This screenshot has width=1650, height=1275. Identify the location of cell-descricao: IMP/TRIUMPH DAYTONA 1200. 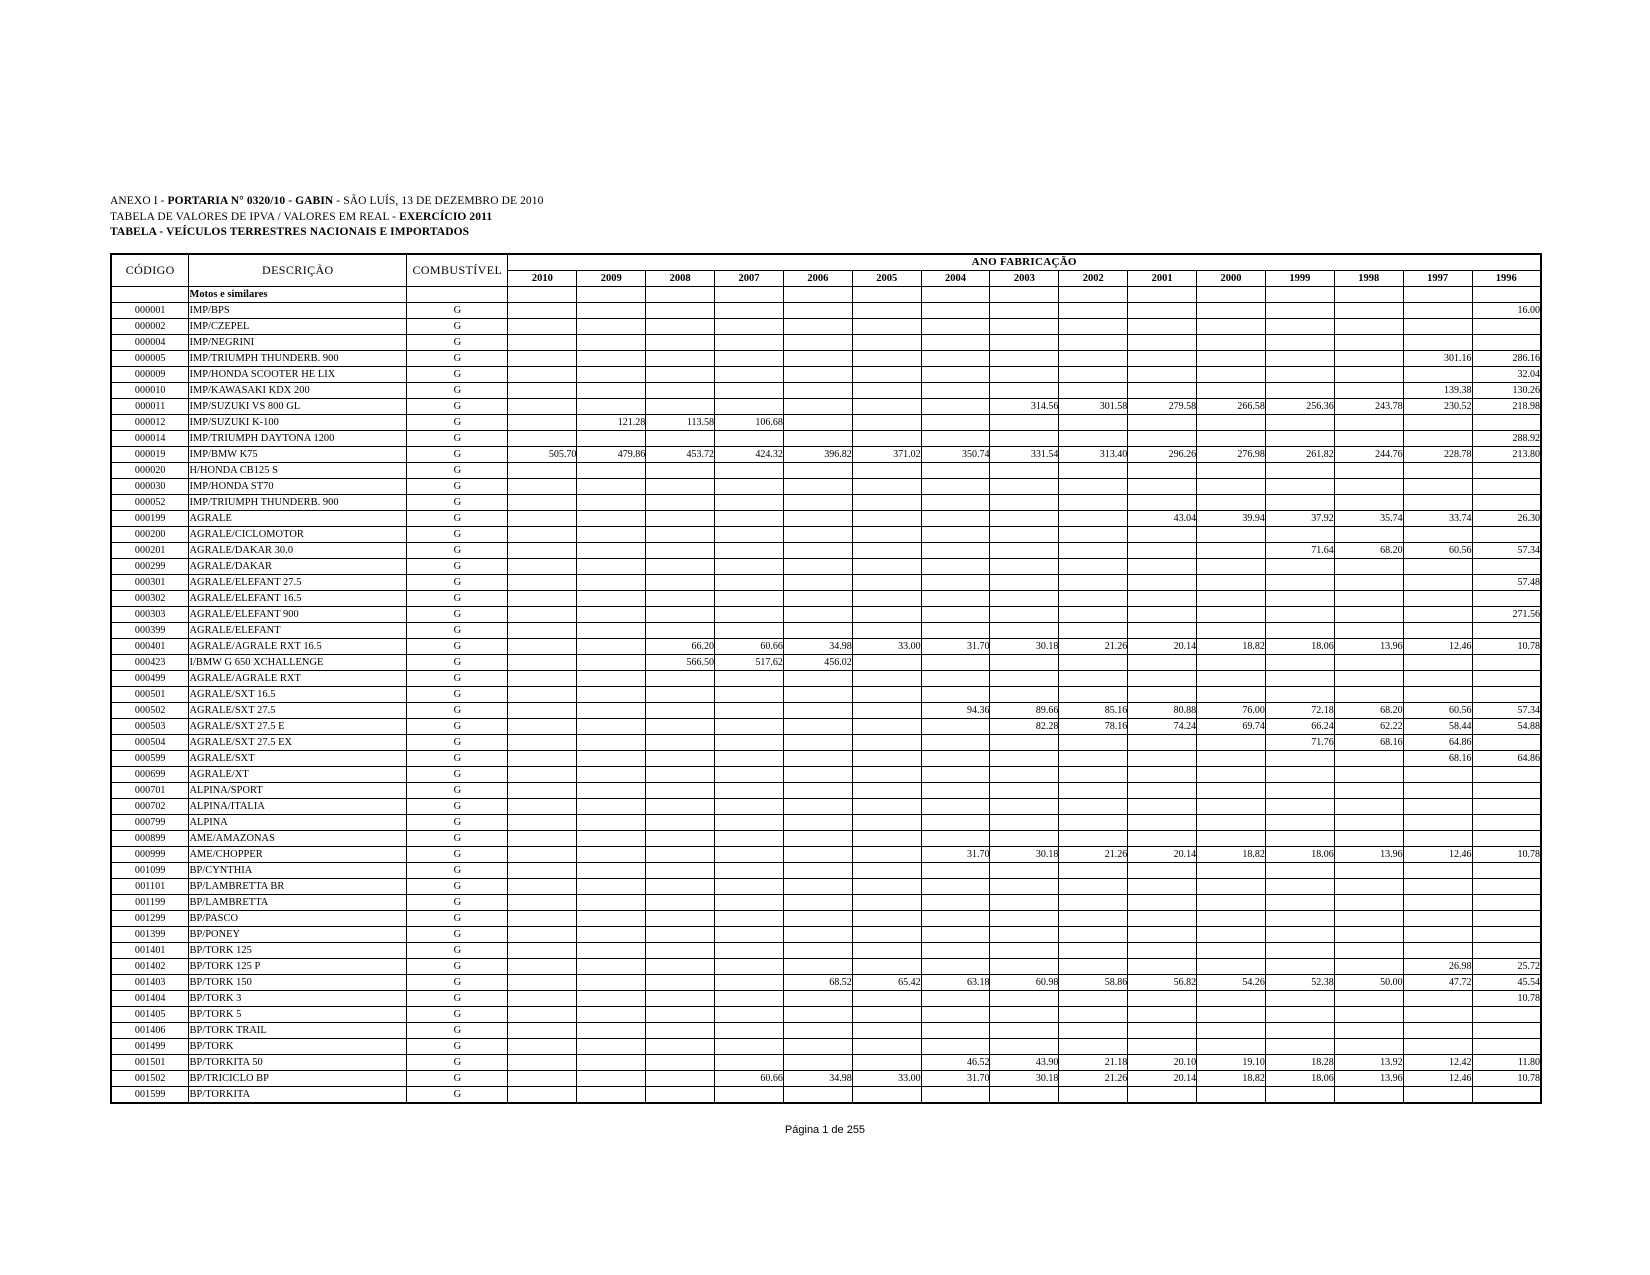
(298, 438).